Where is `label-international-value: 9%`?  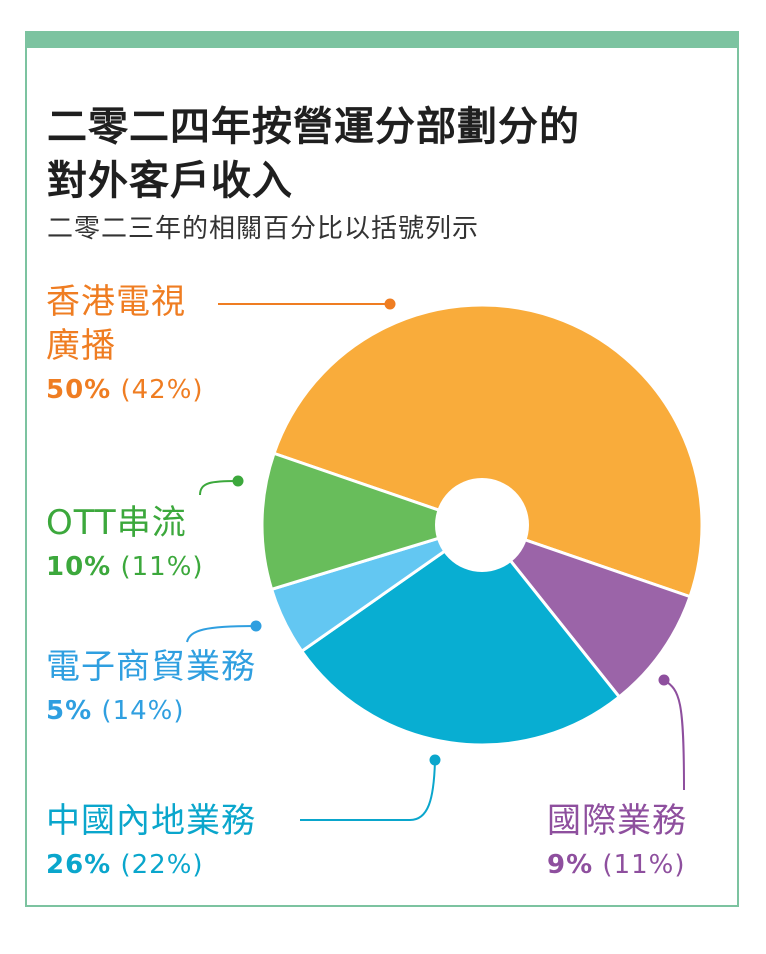
label-international-value: 9% is located at coordinates (570, 865).